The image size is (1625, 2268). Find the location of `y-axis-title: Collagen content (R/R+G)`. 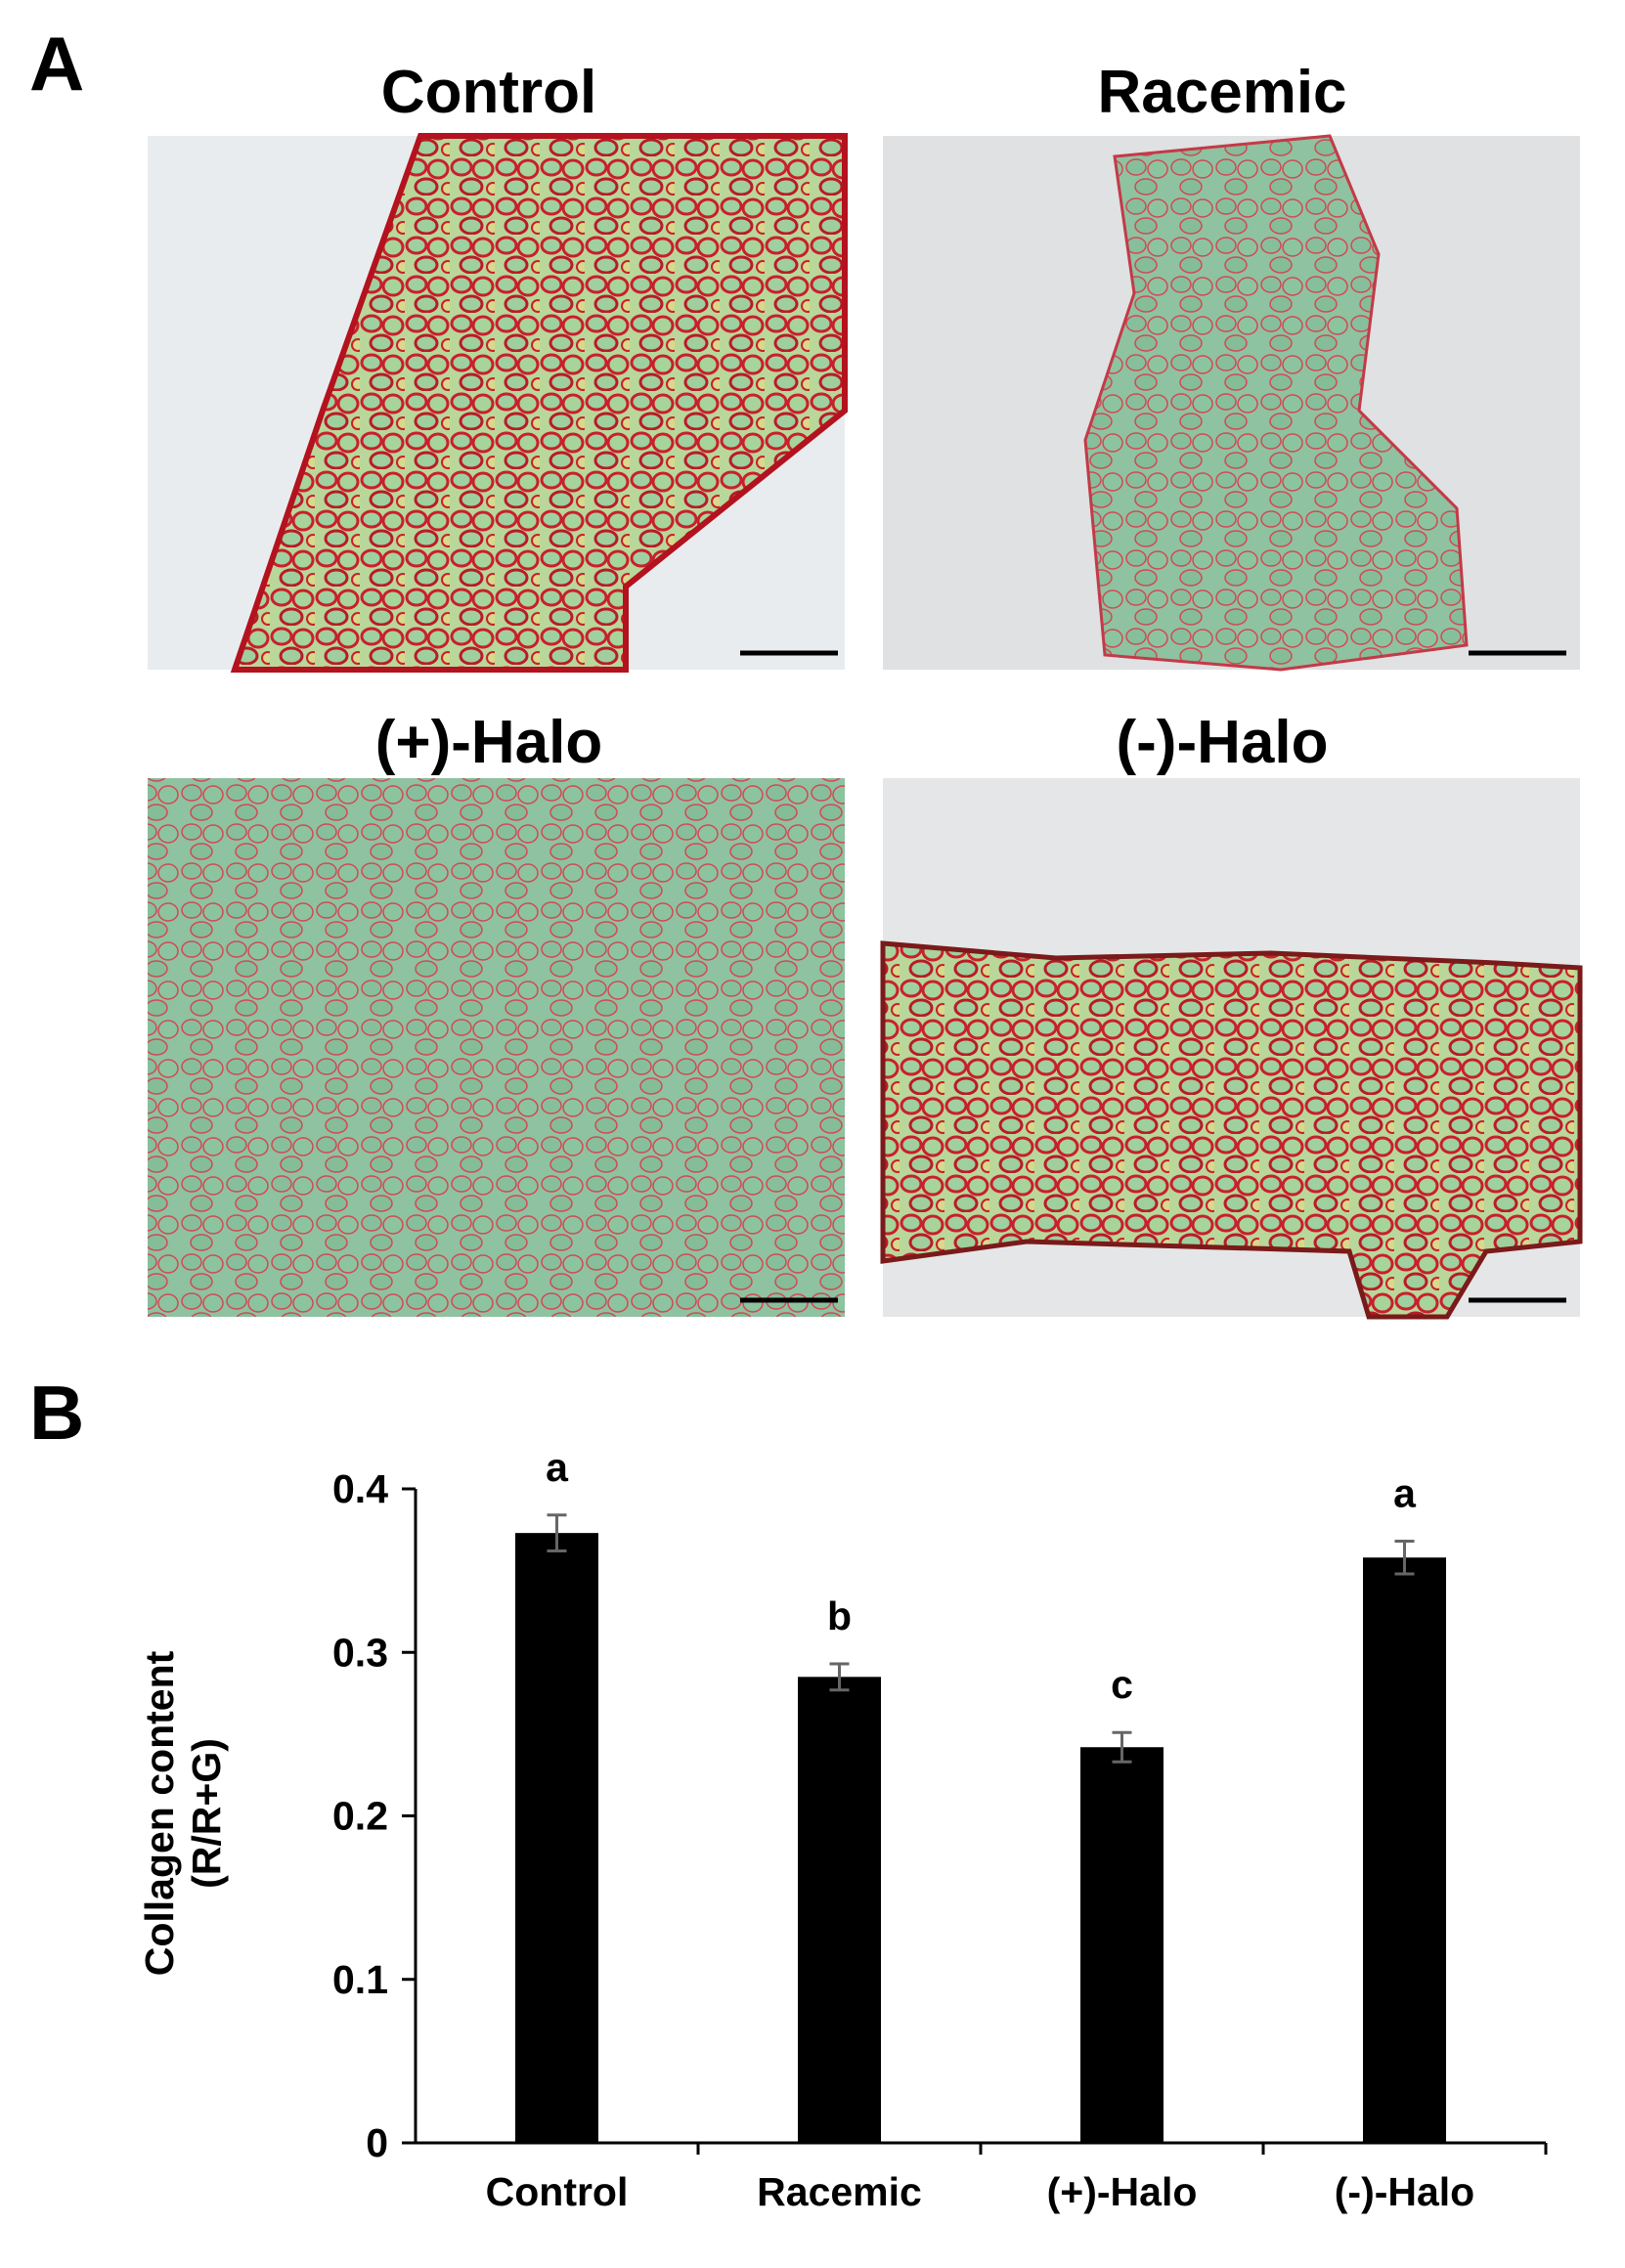

y-axis-title: Collagen content (R/R+G) is located at coordinates (183, 1813).